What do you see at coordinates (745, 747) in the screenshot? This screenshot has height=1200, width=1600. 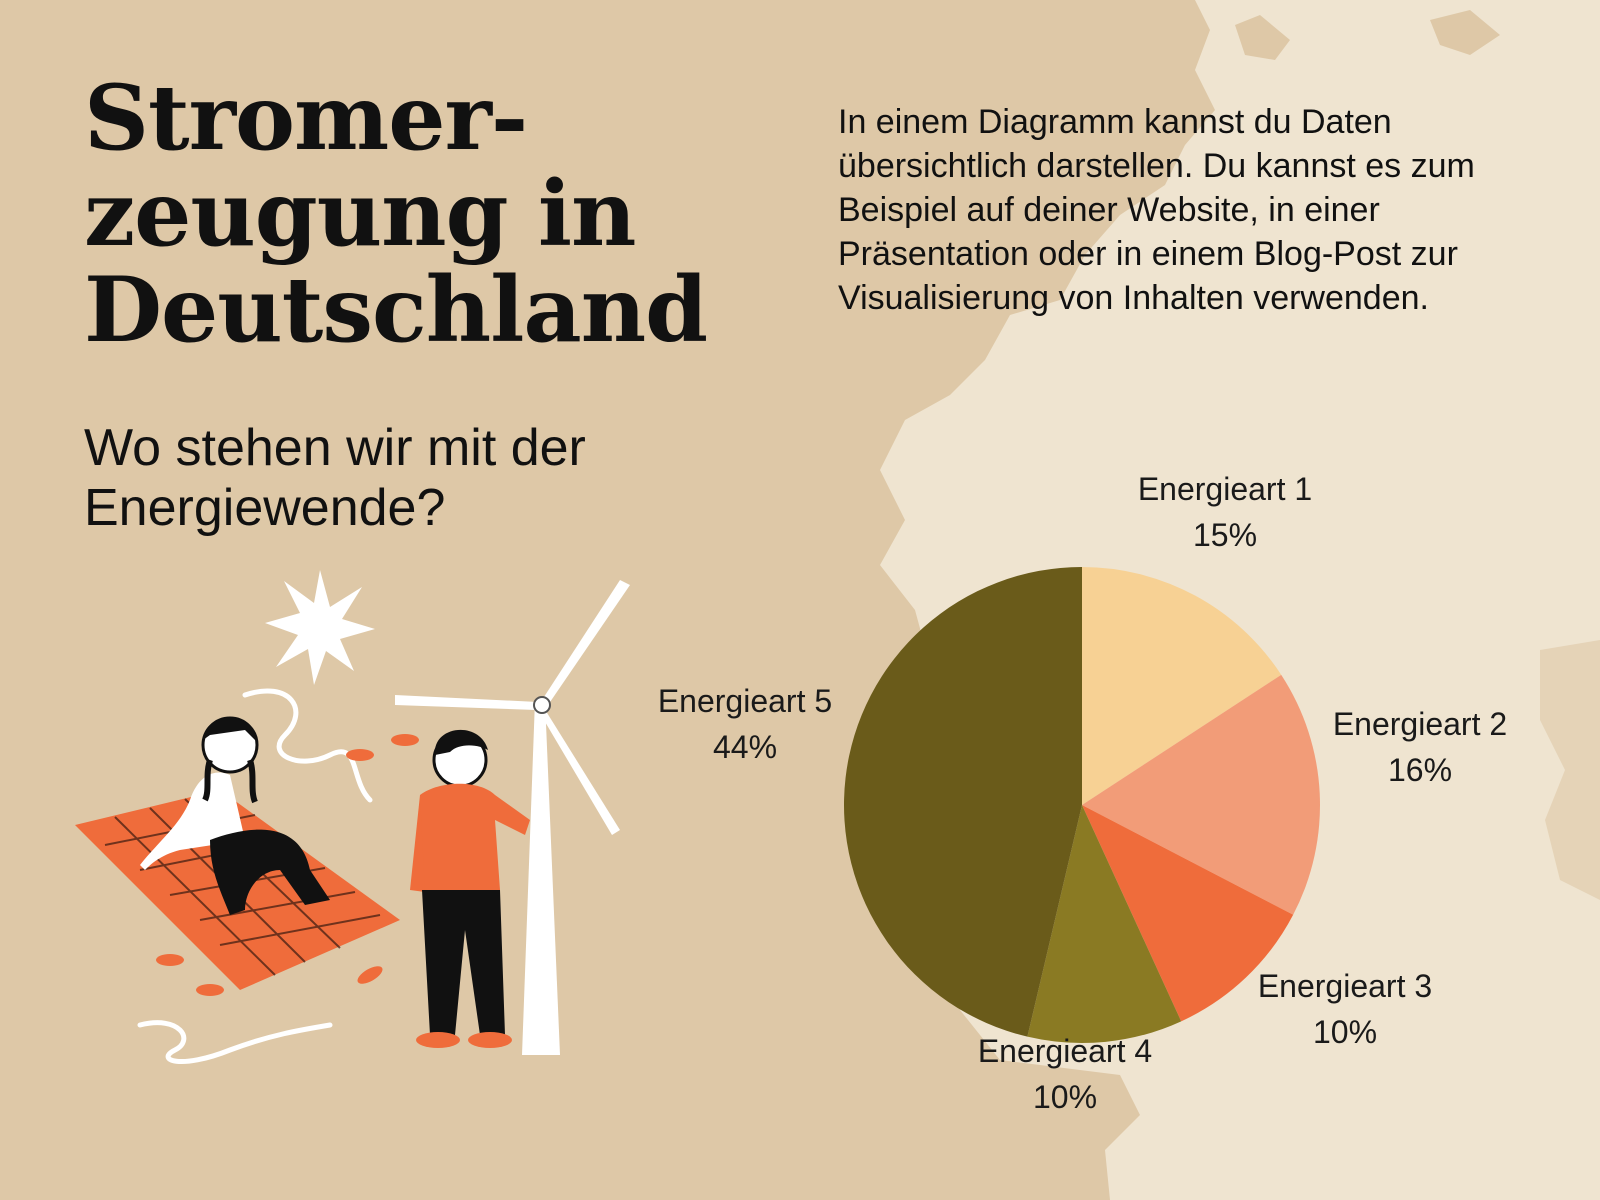 I see `pie-value-label-5: 44%` at bounding box center [745, 747].